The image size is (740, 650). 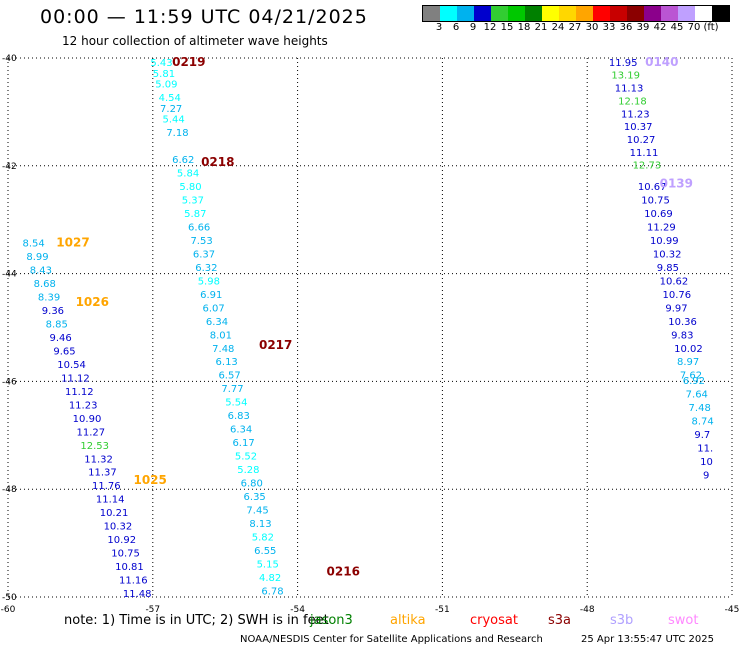 I want to click on wave-height-value: 10.27, so click(x=641, y=140).